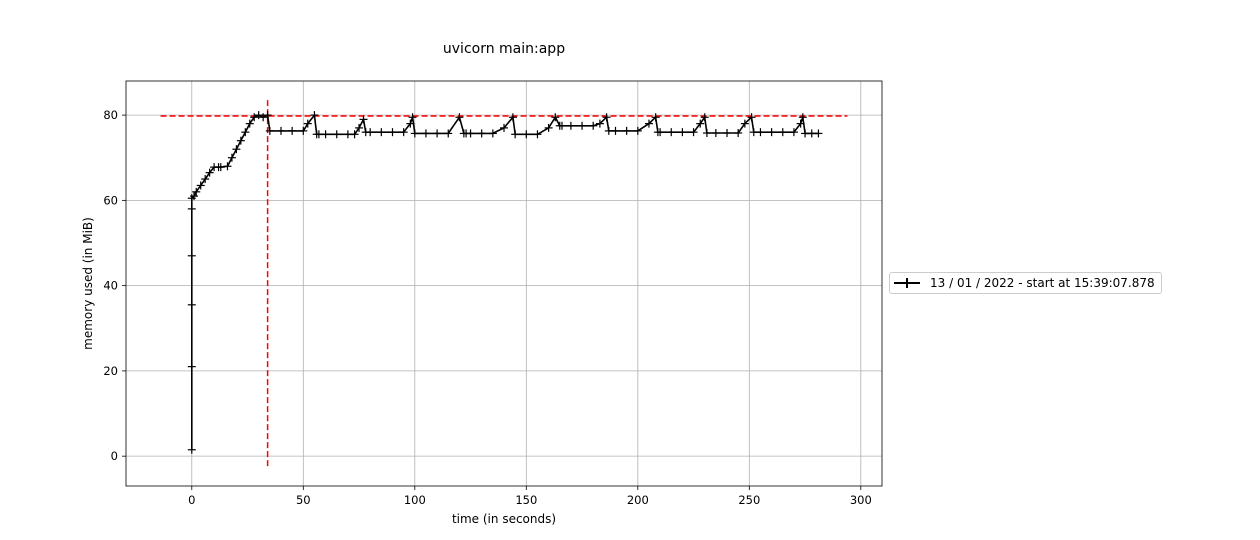 Image resolution: width=1260 pixels, height=540 pixels. What do you see at coordinates (861, 500) in the screenshot?
I see `x-tick-label: 300` at bounding box center [861, 500].